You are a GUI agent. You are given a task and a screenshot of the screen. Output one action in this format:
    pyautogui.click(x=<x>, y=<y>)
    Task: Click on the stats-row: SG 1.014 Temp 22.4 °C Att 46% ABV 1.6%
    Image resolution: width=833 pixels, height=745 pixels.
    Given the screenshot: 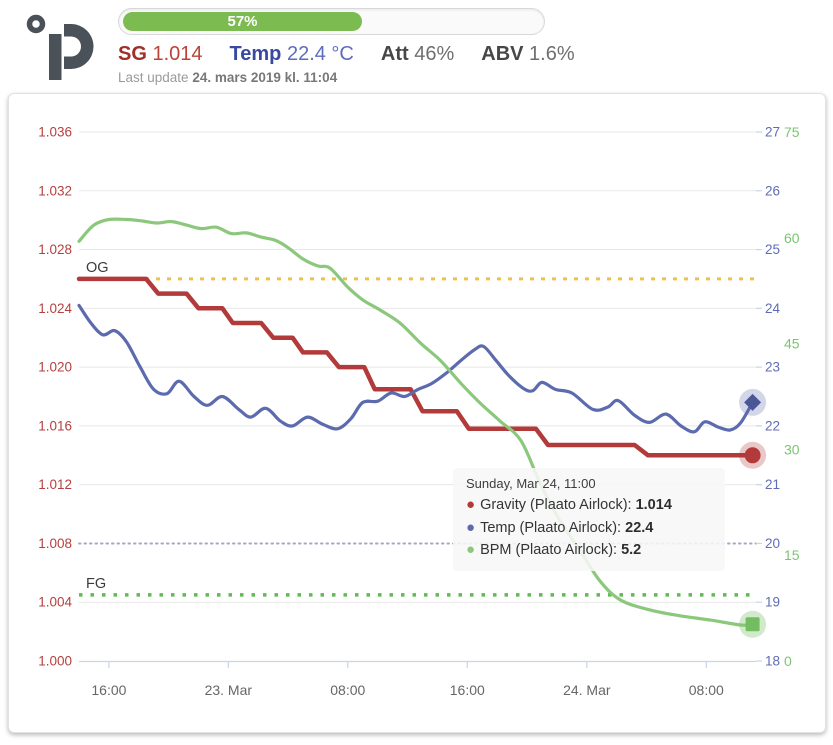 What is the action you would take?
    pyautogui.click(x=346, y=54)
    